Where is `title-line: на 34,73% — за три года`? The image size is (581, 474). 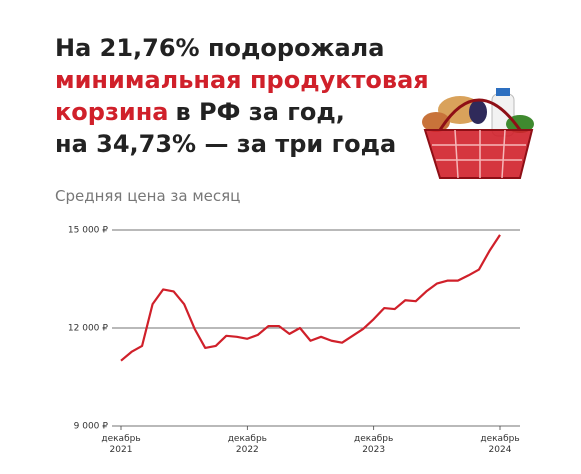 title-line: на 34,73% — за три года is located at coordinates (225, 144).